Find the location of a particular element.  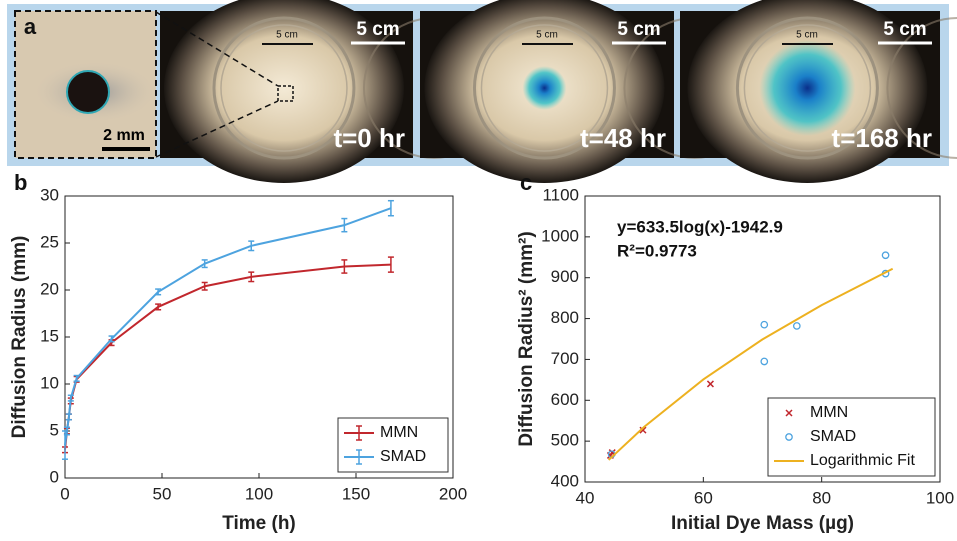

y-tick-label: 600 is located at coordinates (565, 399).